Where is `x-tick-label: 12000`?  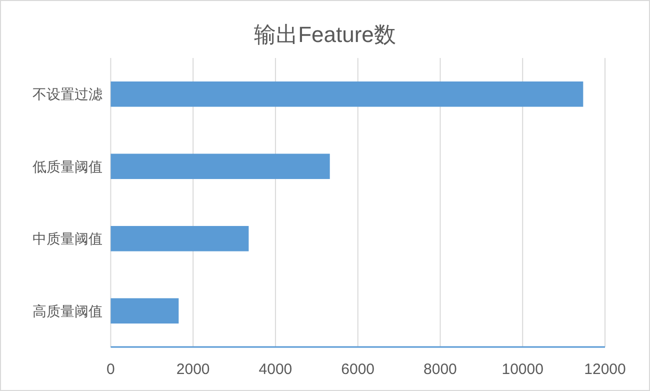 x-tick-label: 12000 is located at coordinates (605, 369).